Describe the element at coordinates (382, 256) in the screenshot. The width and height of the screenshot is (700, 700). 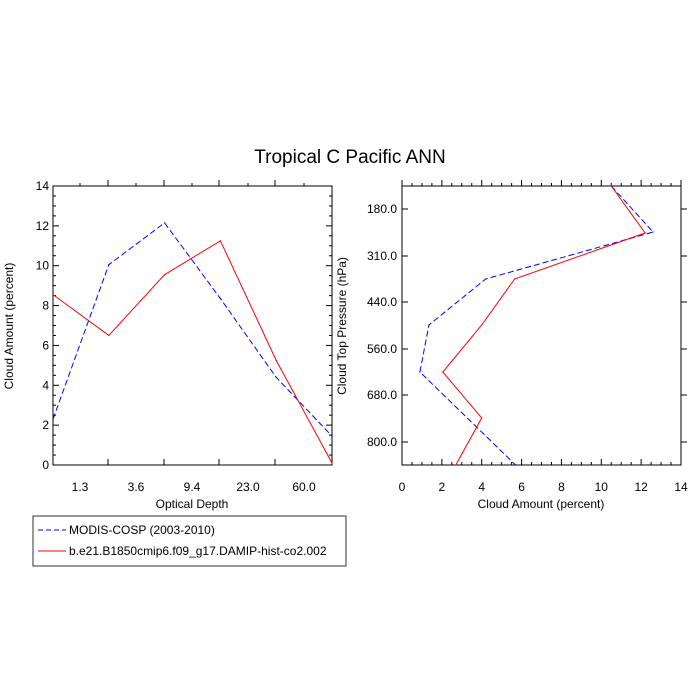
I see `right-y-tick-label: 310.0` at that location.